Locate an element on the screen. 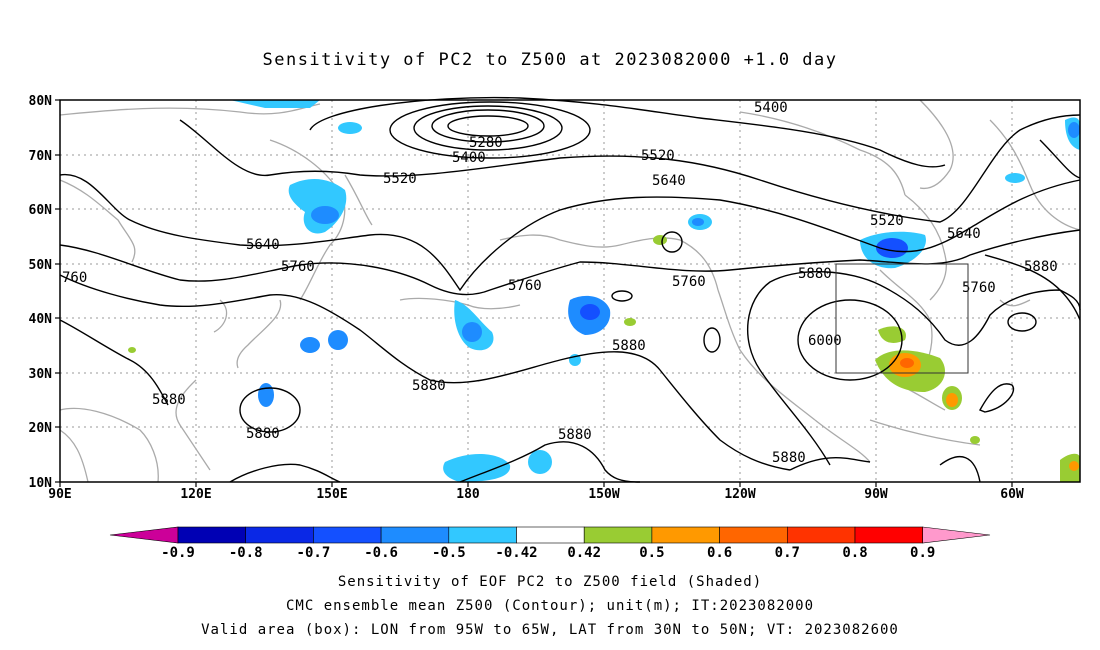 This screenshot has width=1100, height=650. colorbar-tick-label: -0.7 is located at coordinates (314, 553).